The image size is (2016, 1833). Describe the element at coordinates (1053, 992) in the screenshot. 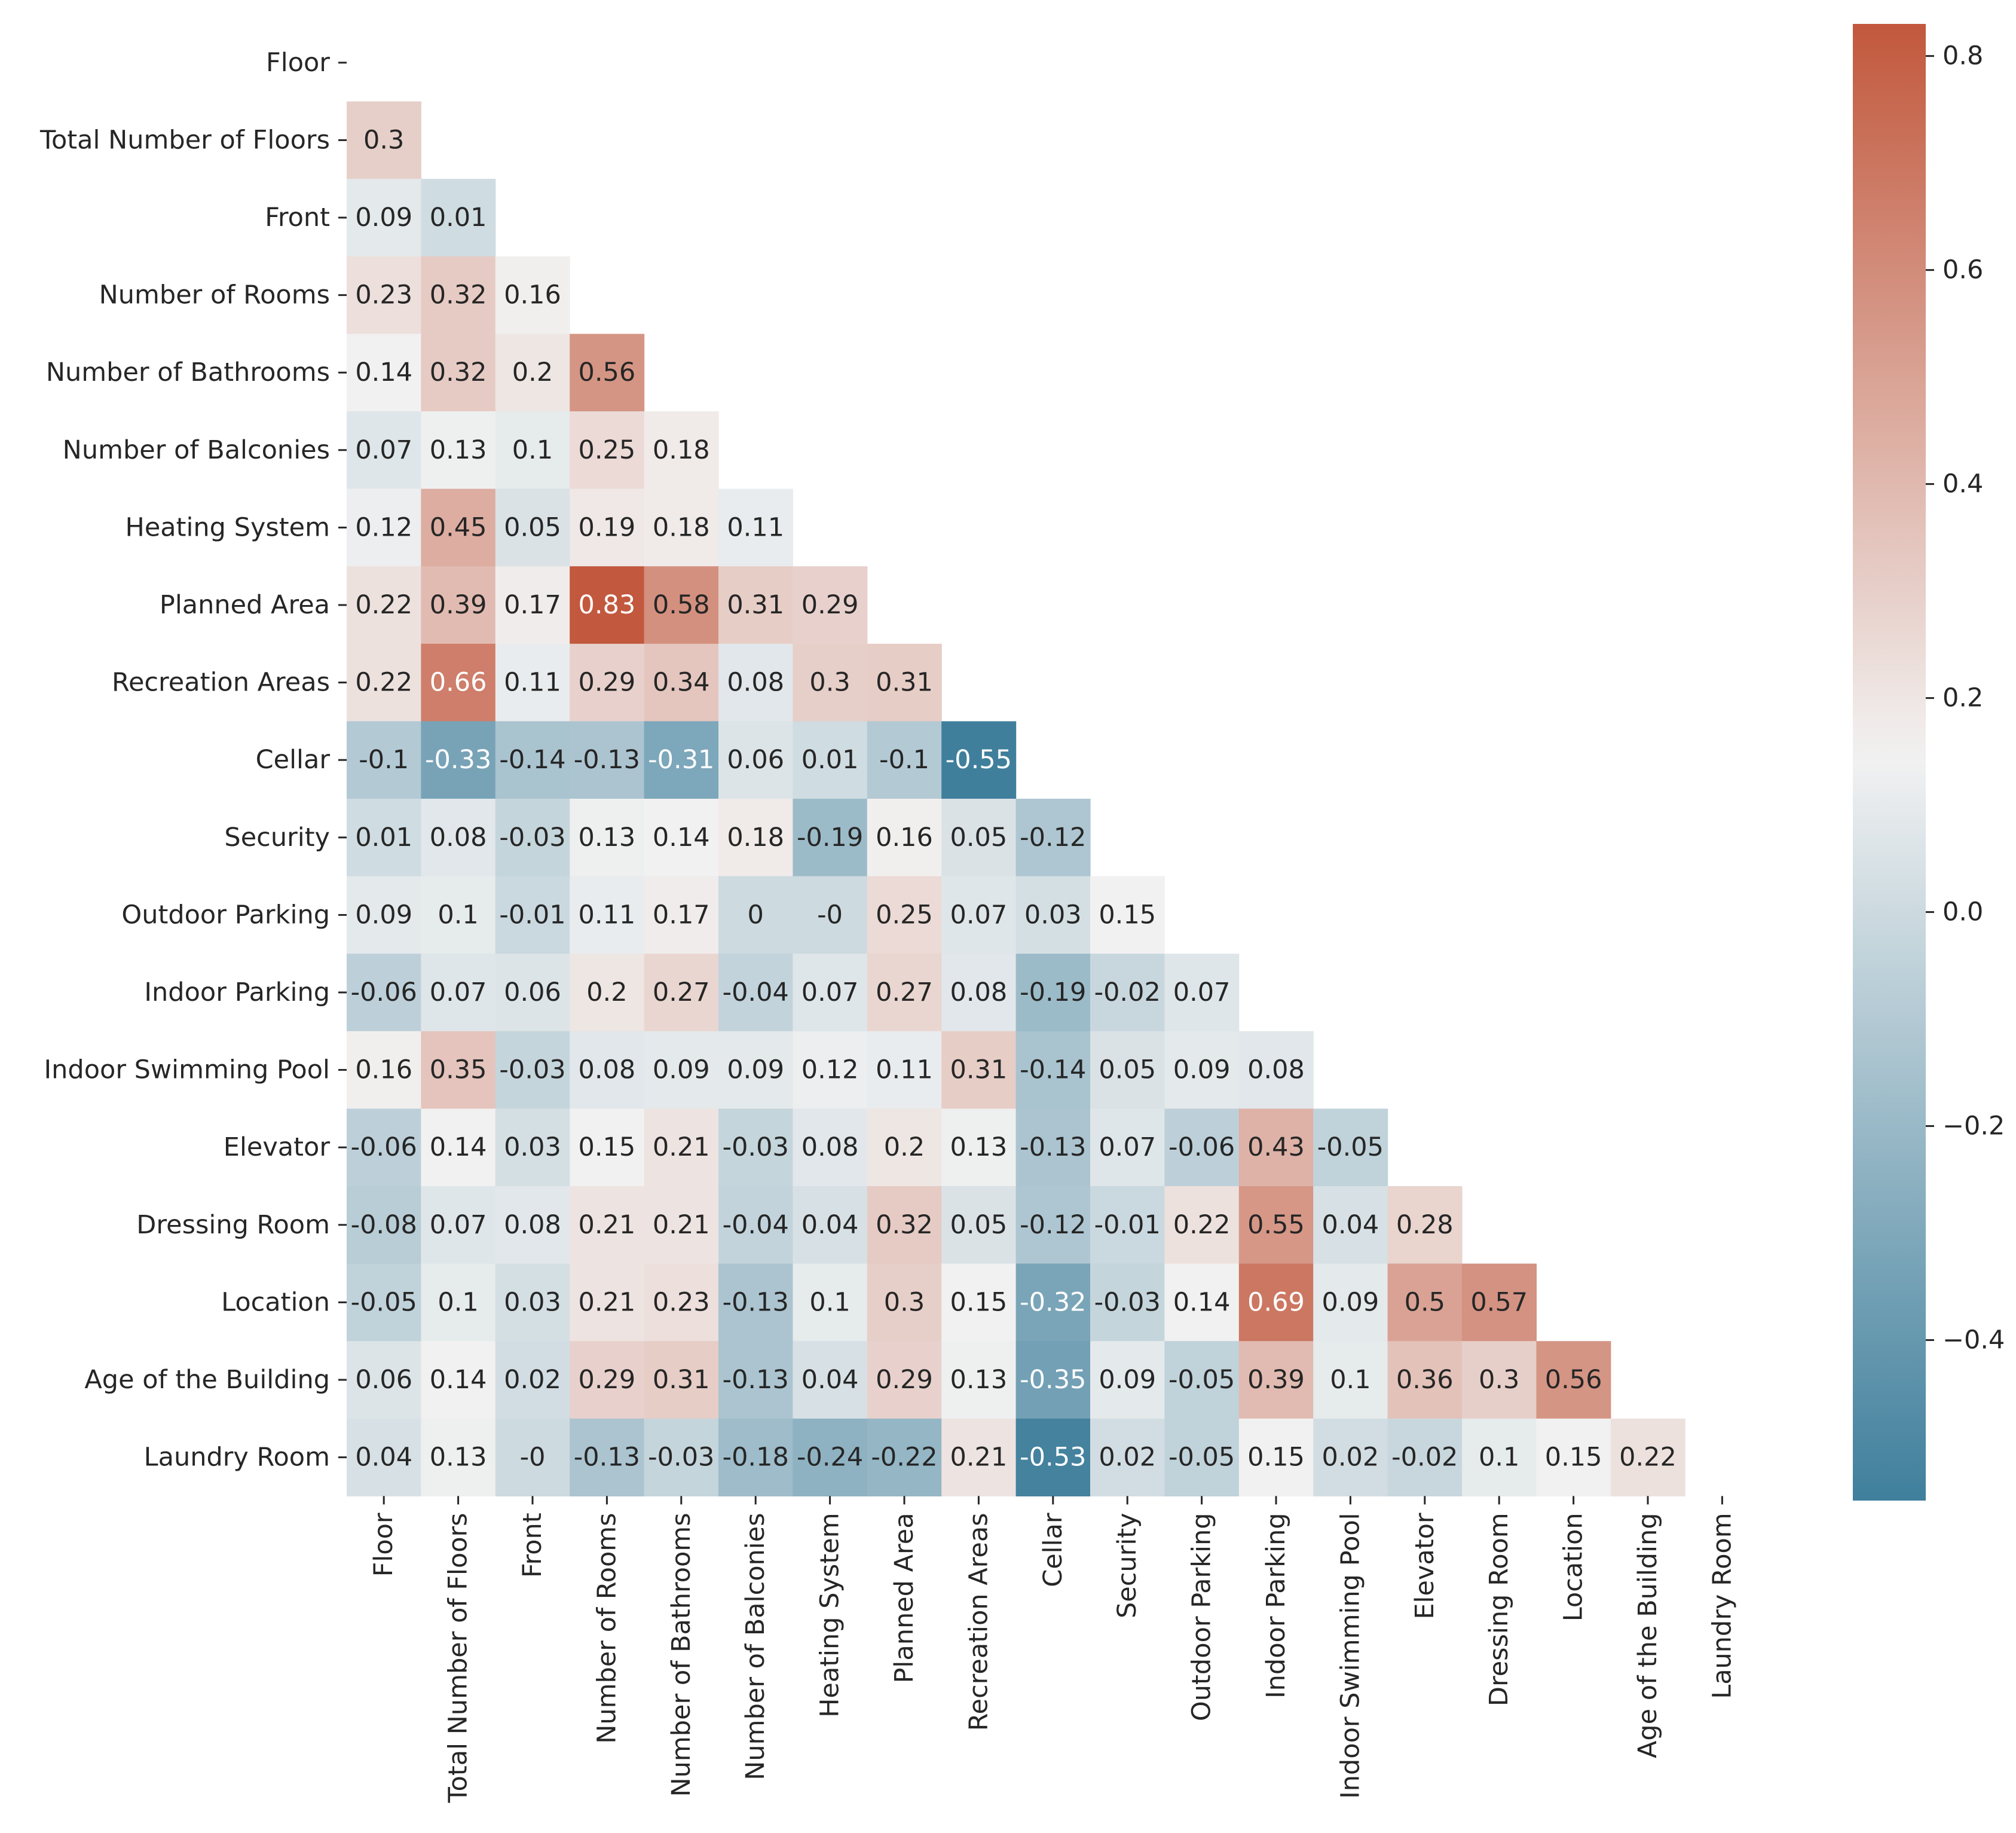

I see `cell-value-label: -0.19` at that location.